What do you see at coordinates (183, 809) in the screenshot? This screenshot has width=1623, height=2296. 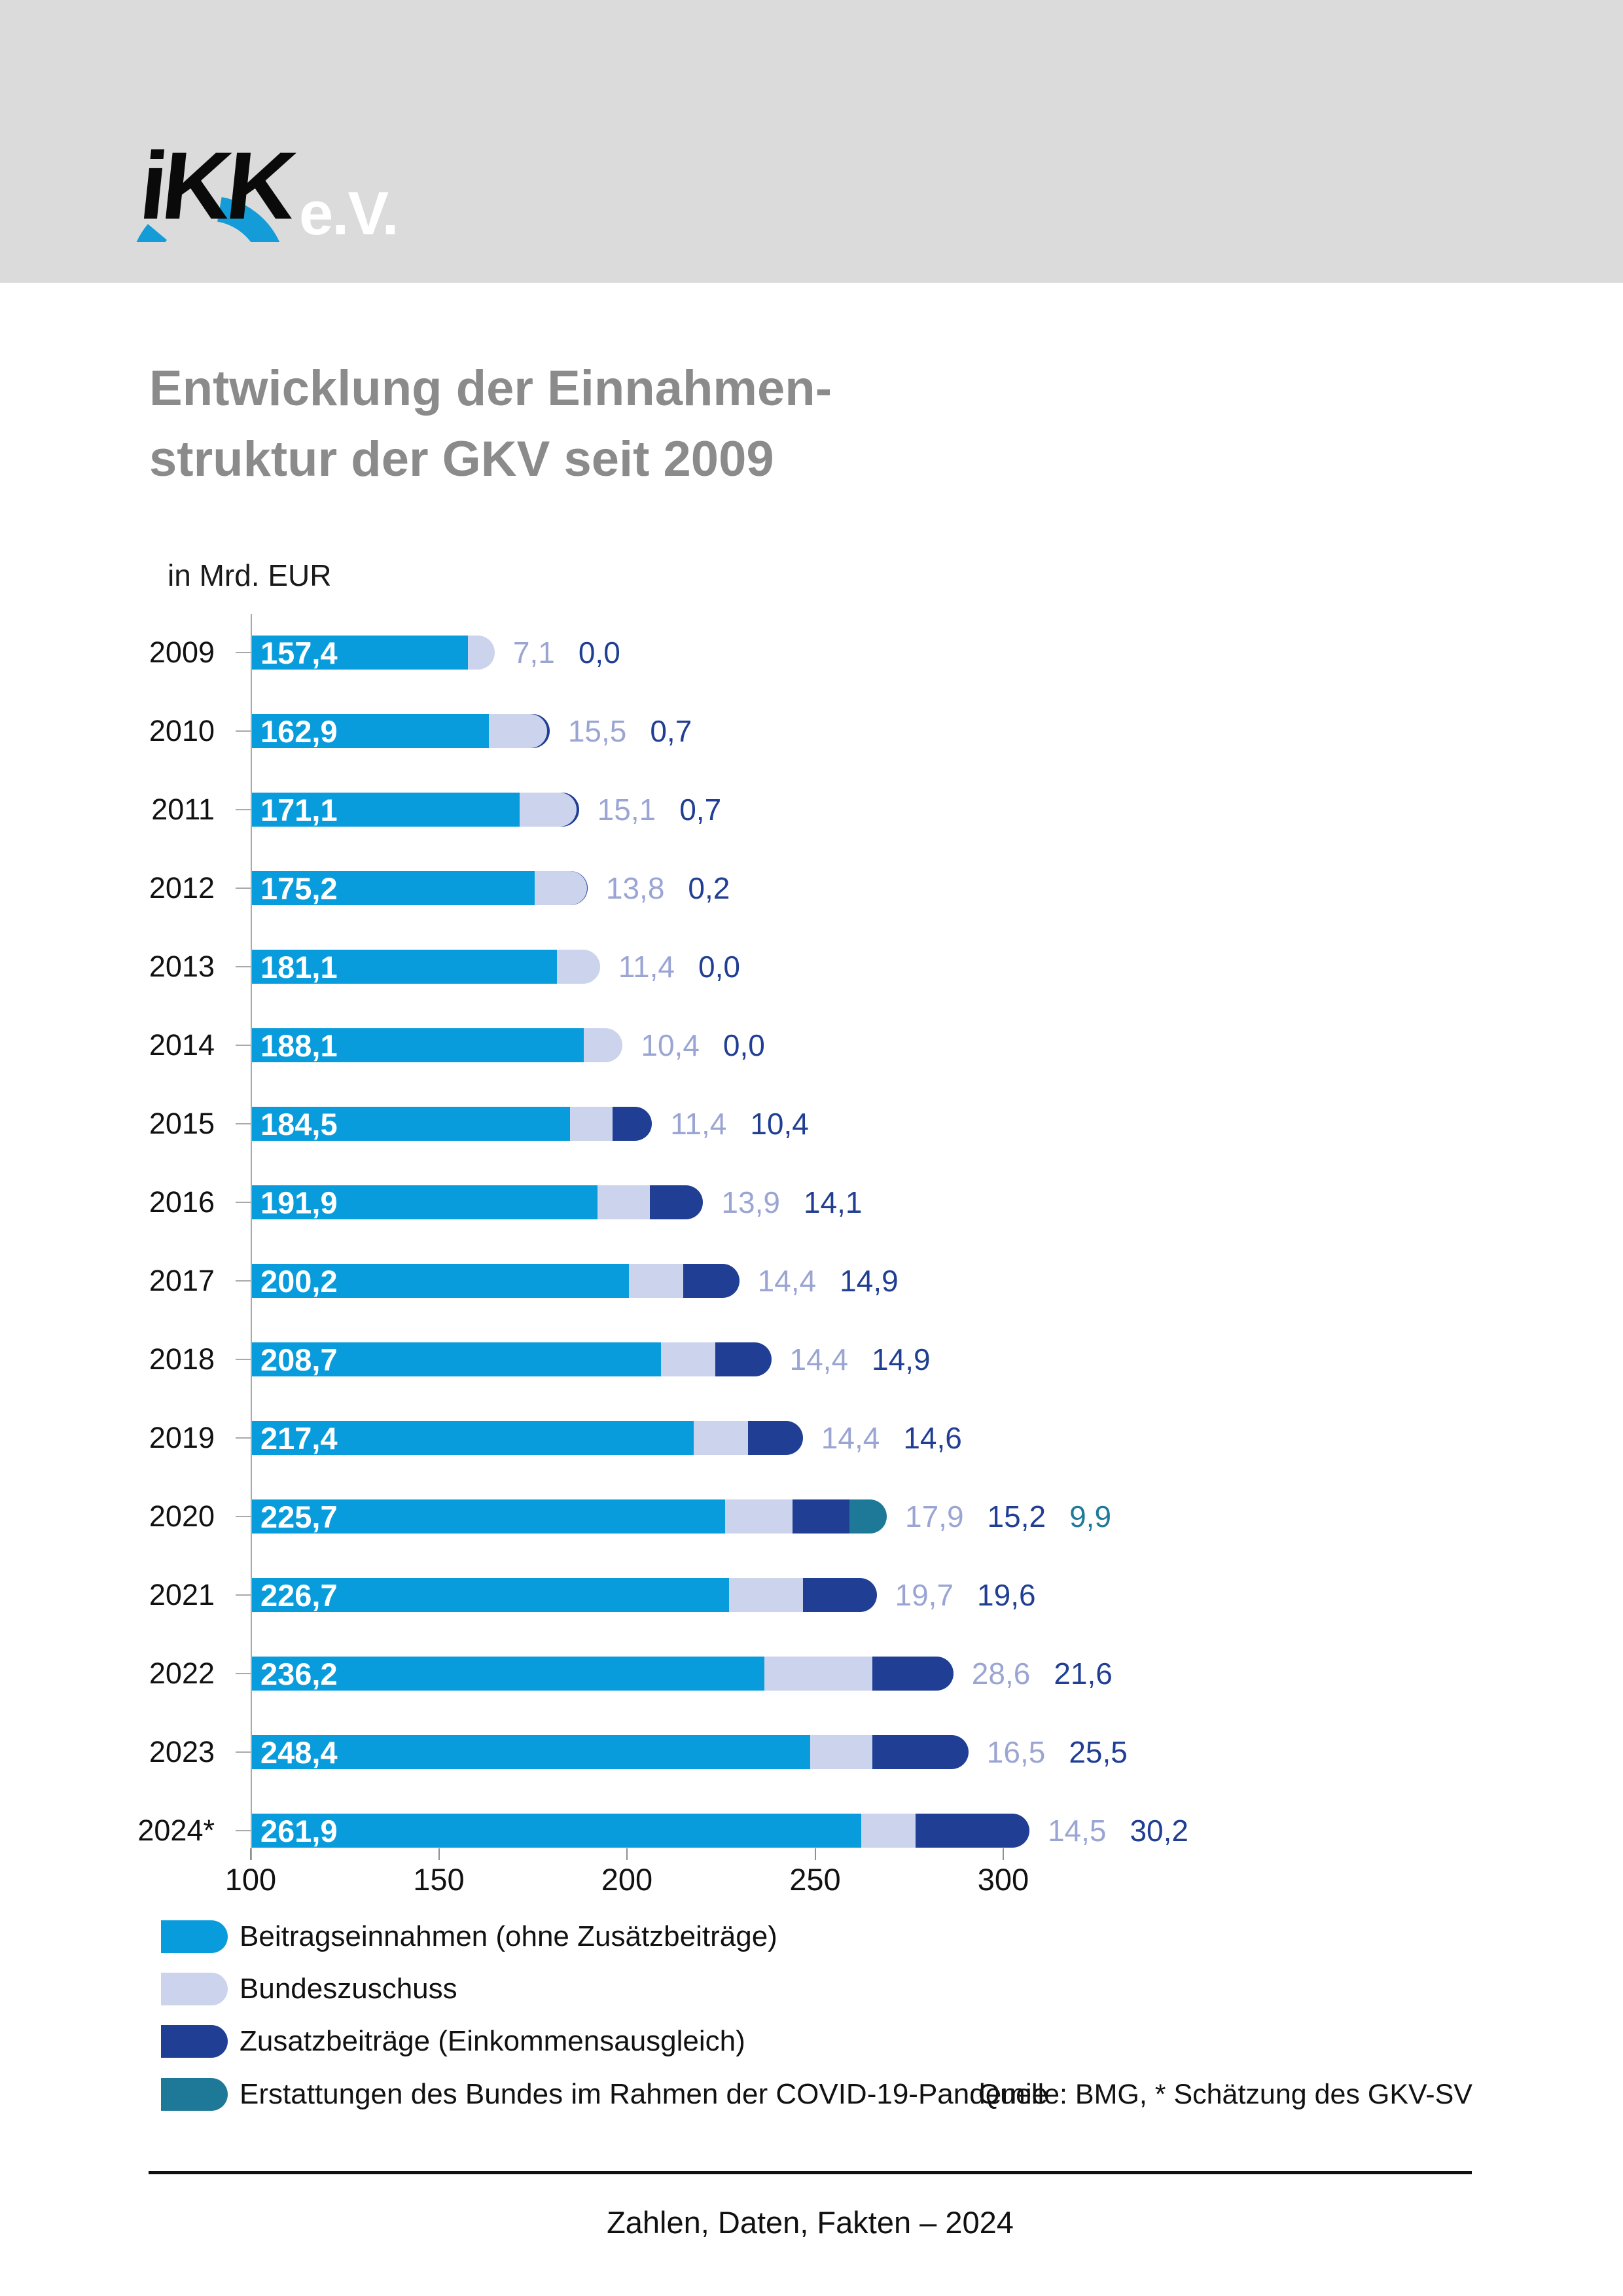 I see `year-label: 2011` at bounding box center [183, 809].